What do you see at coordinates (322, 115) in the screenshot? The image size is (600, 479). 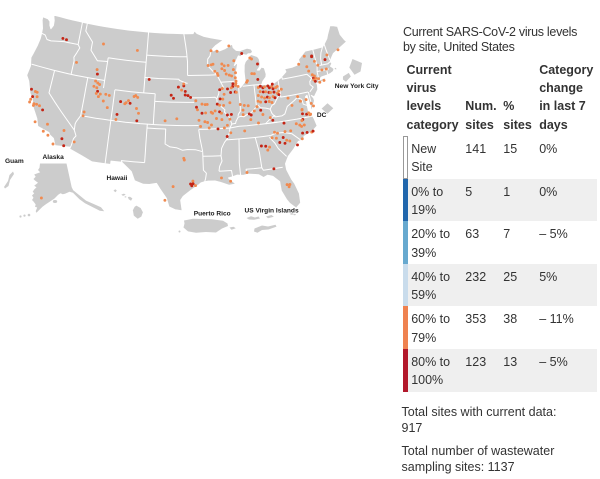 I see `svg-text: DC` at bounding box center [322, 115].